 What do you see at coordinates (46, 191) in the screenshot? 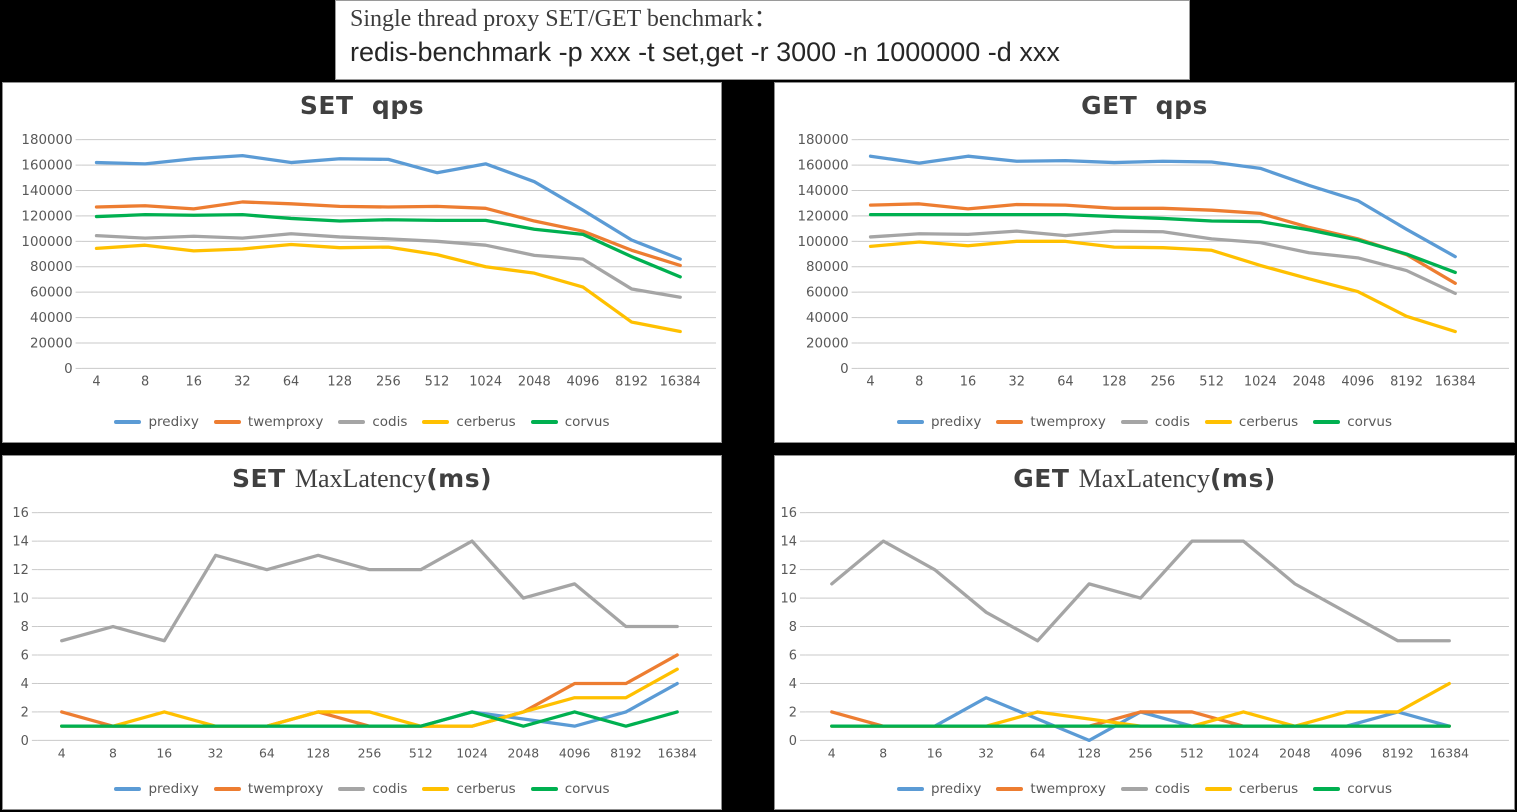
I see `y-axis-label: 140000` at bounding box center [46, 191].